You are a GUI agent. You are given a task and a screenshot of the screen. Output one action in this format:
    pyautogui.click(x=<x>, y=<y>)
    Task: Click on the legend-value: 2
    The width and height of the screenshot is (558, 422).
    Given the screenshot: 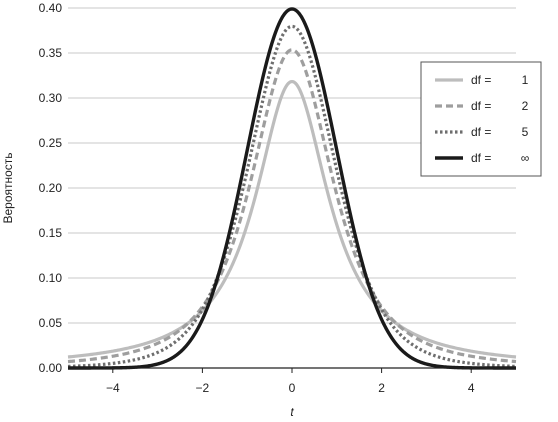 What is the action you would take?
    pyautogui.click(x=525, y=106)
    